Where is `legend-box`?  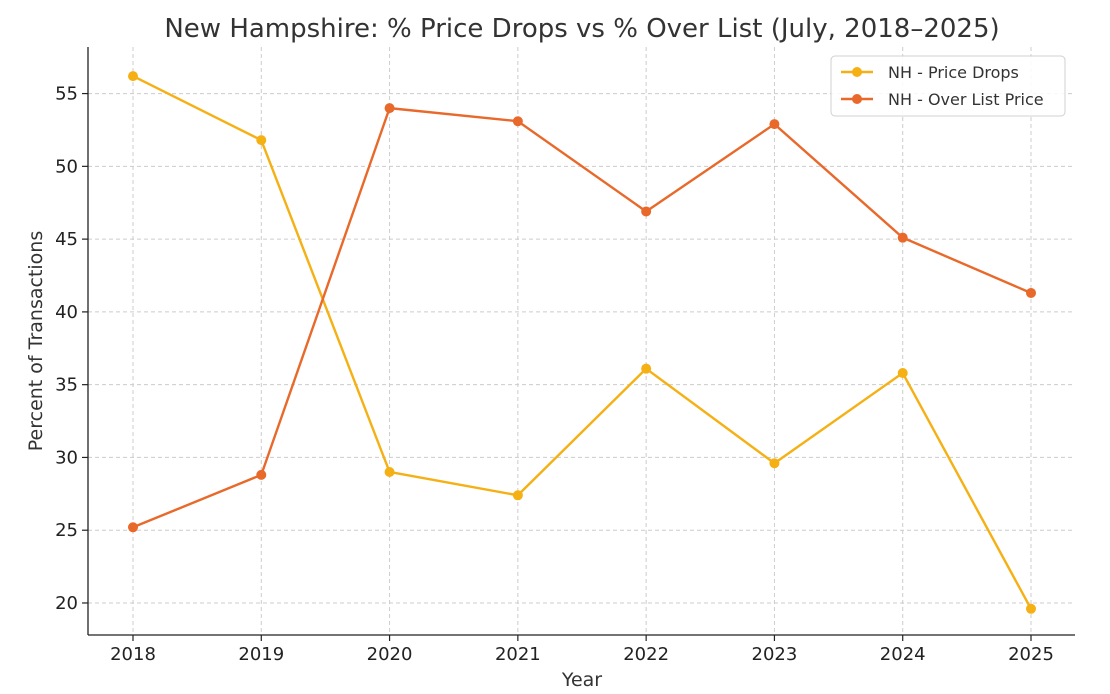
legend-box is located at coordinates (948, 86).